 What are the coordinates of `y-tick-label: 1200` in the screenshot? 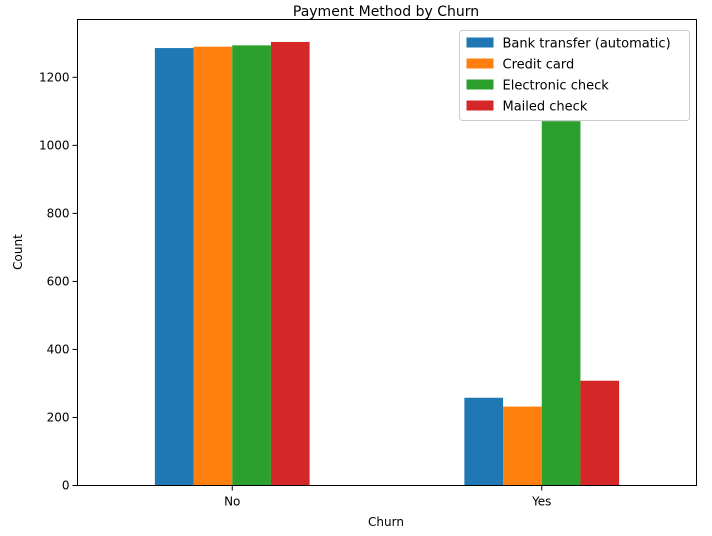 It's located at (54, 77).